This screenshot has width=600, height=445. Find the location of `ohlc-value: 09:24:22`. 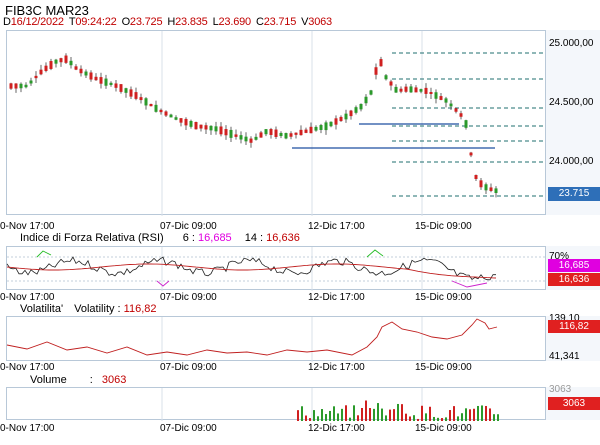

ohlc-value: 09:24:22 is located at coordinates (96, 22).